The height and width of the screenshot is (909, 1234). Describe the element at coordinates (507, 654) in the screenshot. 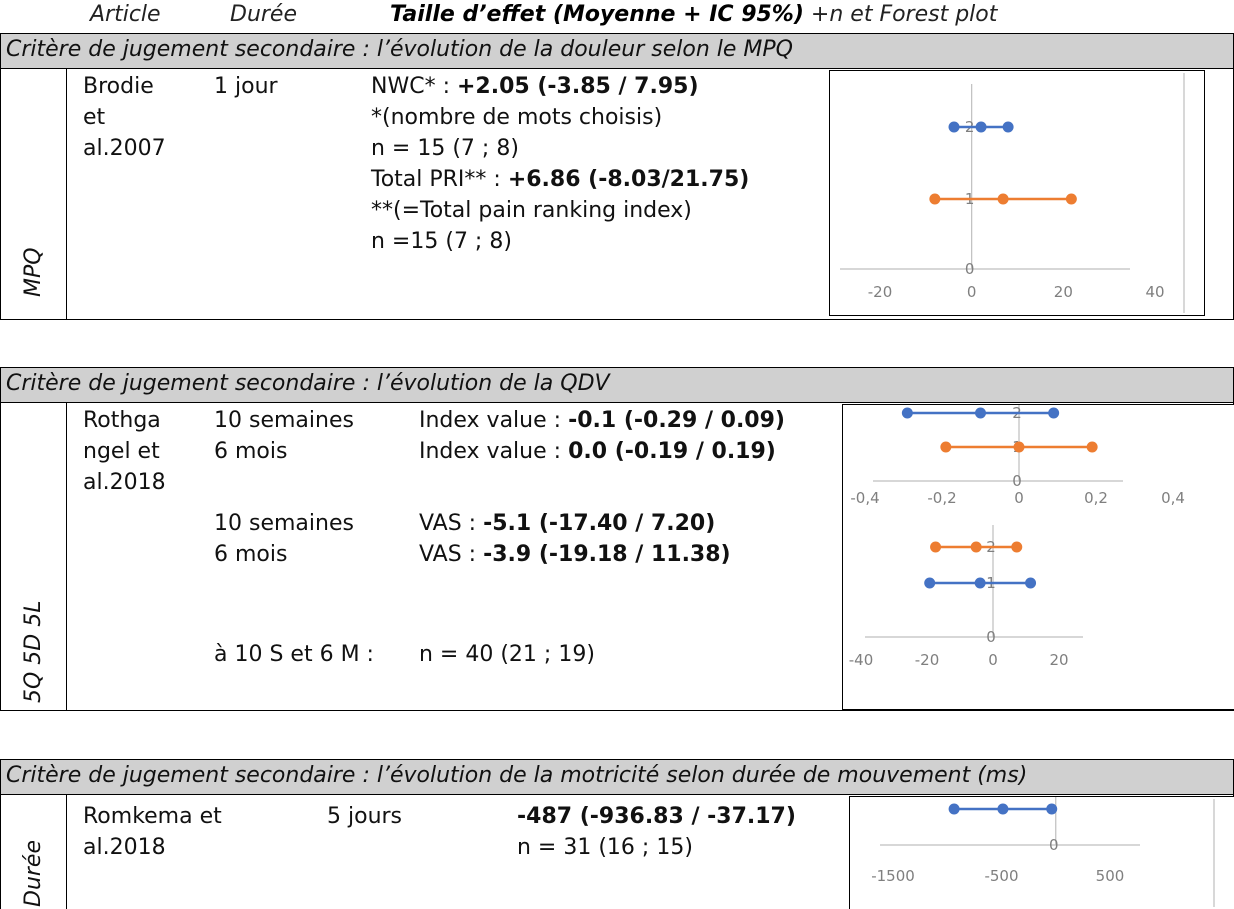

I see `n-value: n = 40 (21 ; 19)` at that location.